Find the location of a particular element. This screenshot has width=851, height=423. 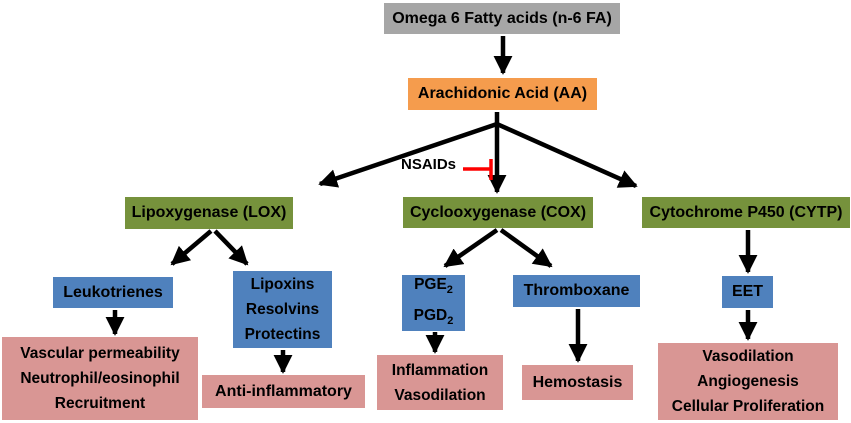

node-inflammation-vasodilation: Inflammation Vasodilation is located at coordinates (440, 382).